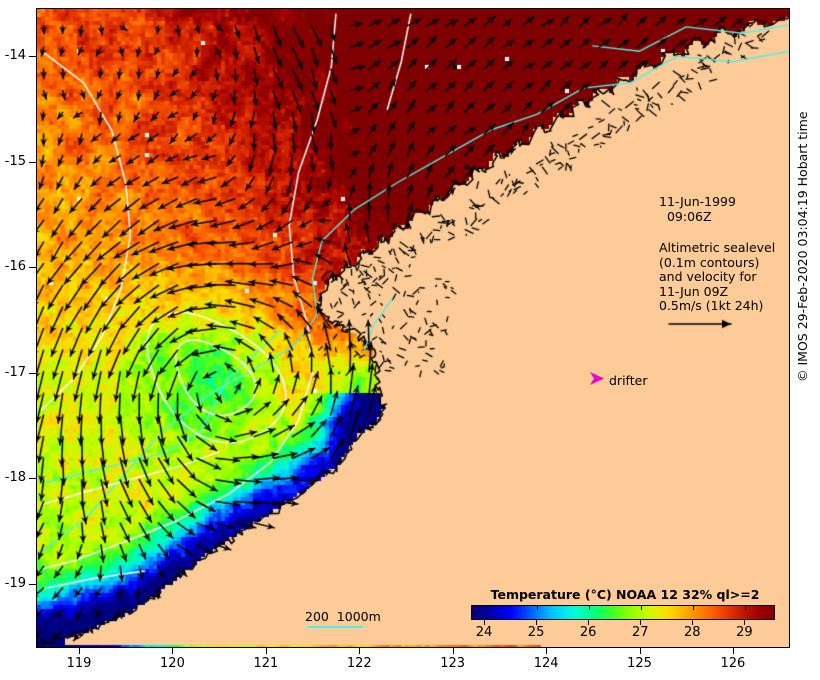 The image size is (820, 680). I want to click on x-axis-label: 122, so click(359, 663).